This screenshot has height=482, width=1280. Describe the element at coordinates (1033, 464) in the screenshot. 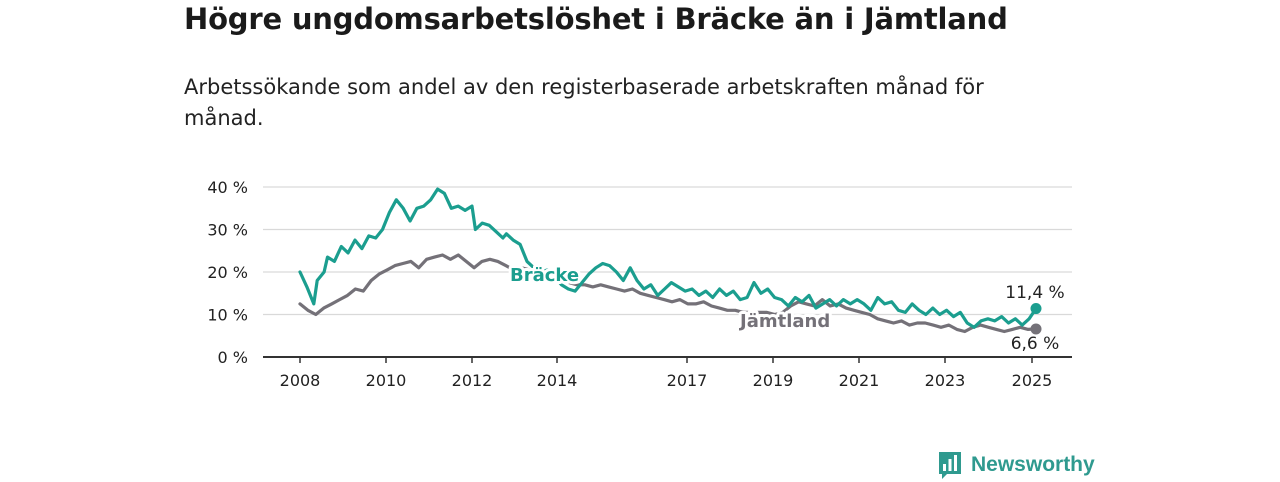

I see `brand-name: Newsworthy` at that location.